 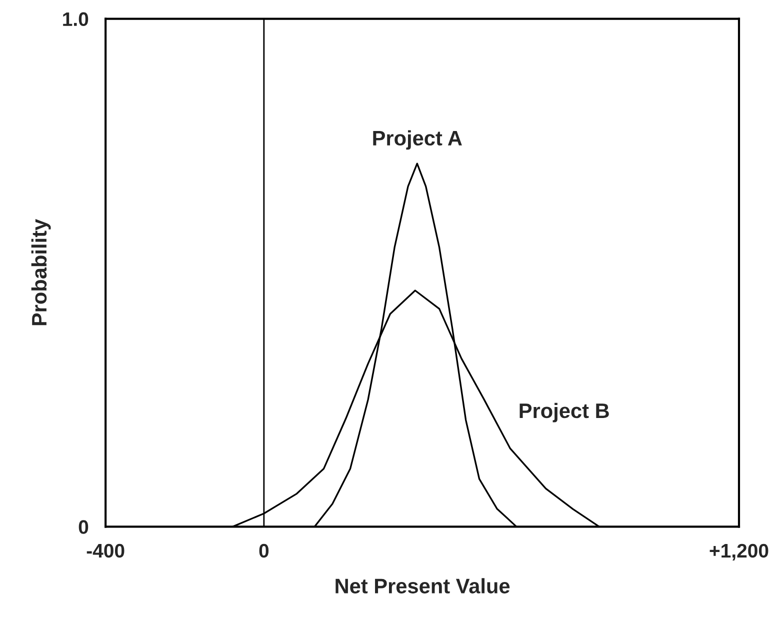 I want to click on x-tick-label: 0, so click(x=264, y=551).